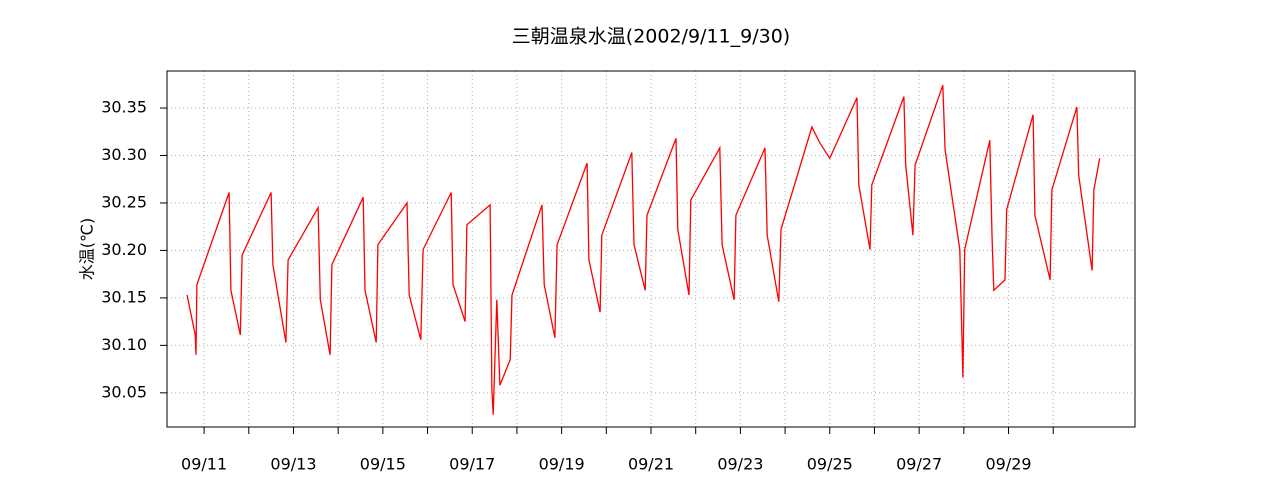 The height and width of the screenshot is (500, 1280). What do you see at coordinates (562, 464) in the screenshot?
I see `x-tick-label: 09/19` at bounding box center [562, 464].